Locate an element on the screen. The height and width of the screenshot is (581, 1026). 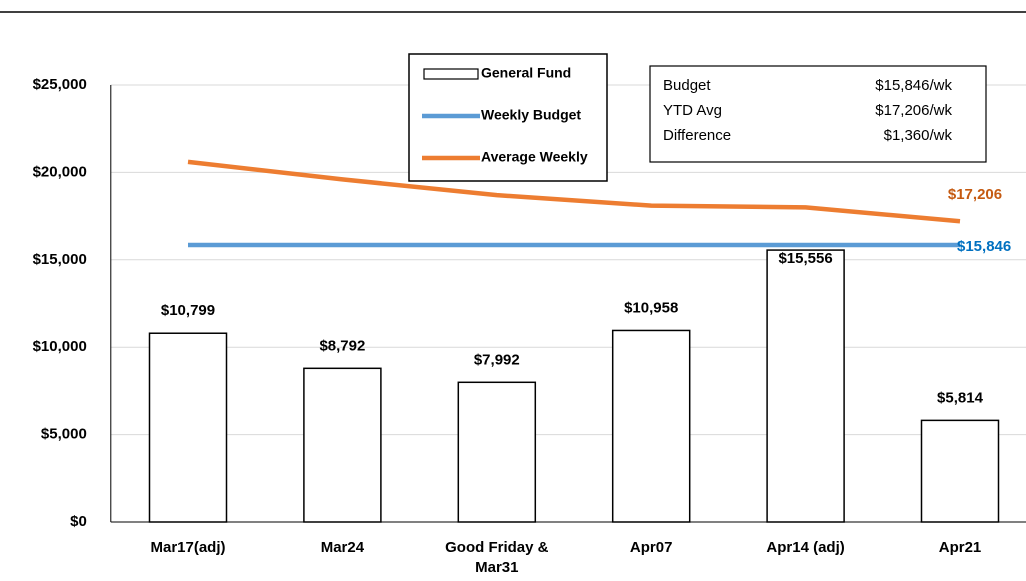
legend: General Fund Weekly Budget Average Weekly is located at coordinates (508, 117).